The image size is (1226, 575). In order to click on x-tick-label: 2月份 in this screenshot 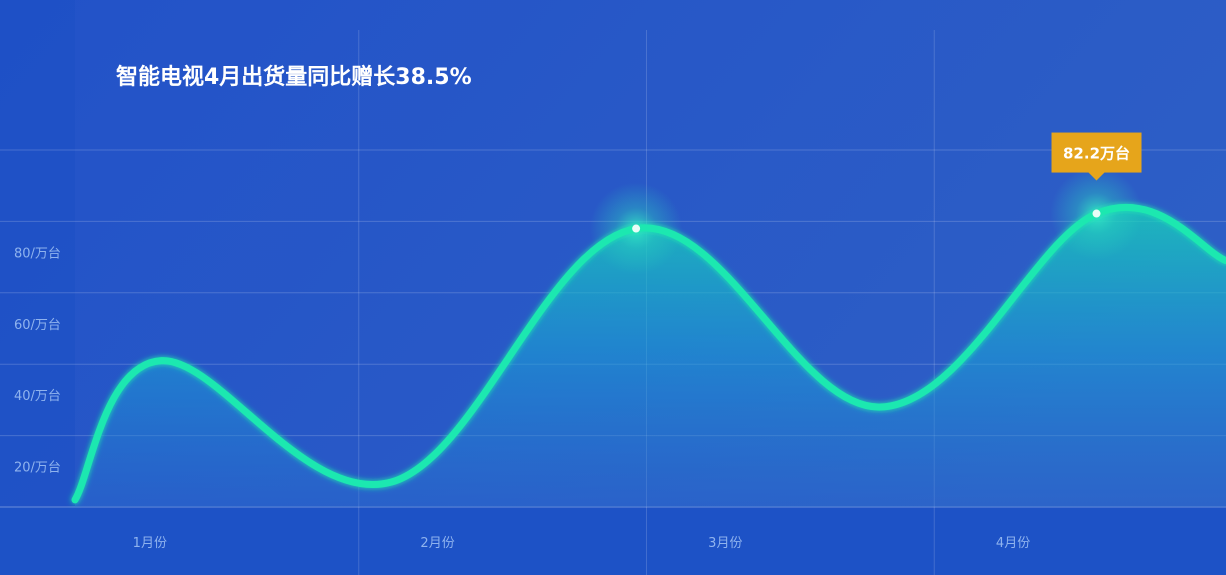, I will do `click(437, 543)`.